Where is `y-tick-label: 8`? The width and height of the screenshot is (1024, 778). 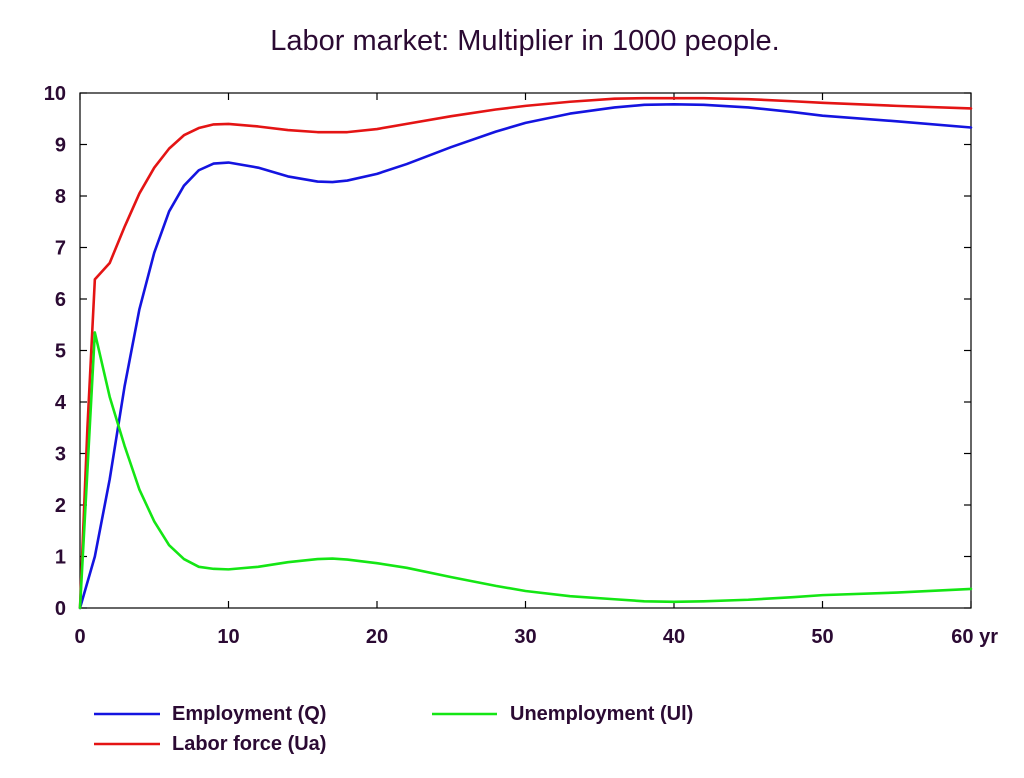 y-tick-label: 8 is located at coordinates (60, 197).